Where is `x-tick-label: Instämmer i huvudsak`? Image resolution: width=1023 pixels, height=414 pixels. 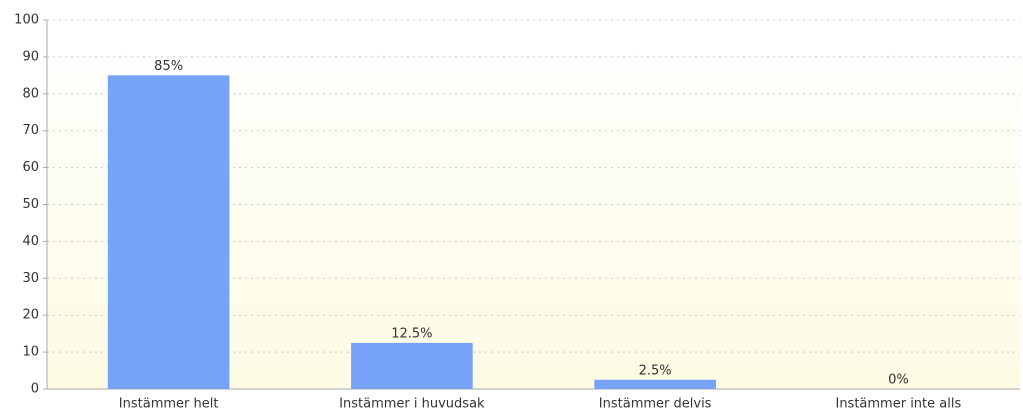
x-tick-label: Instämmer i huvudsak is located at coordinates (412, 404).